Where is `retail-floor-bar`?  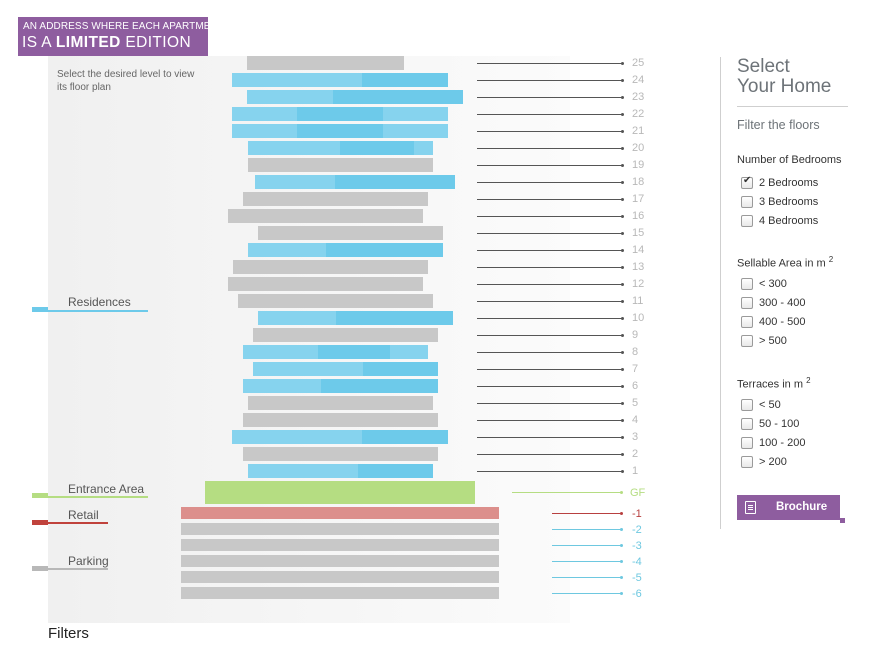
retail-floor-bar is located at coordinates (340, 513).